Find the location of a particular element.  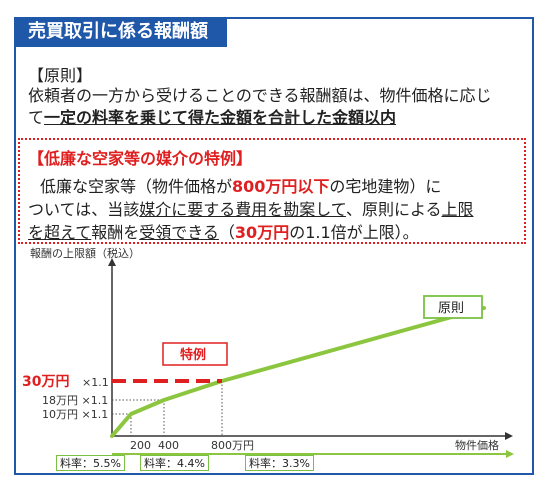

x-axis-arrow is located at coordinates (509, 436).